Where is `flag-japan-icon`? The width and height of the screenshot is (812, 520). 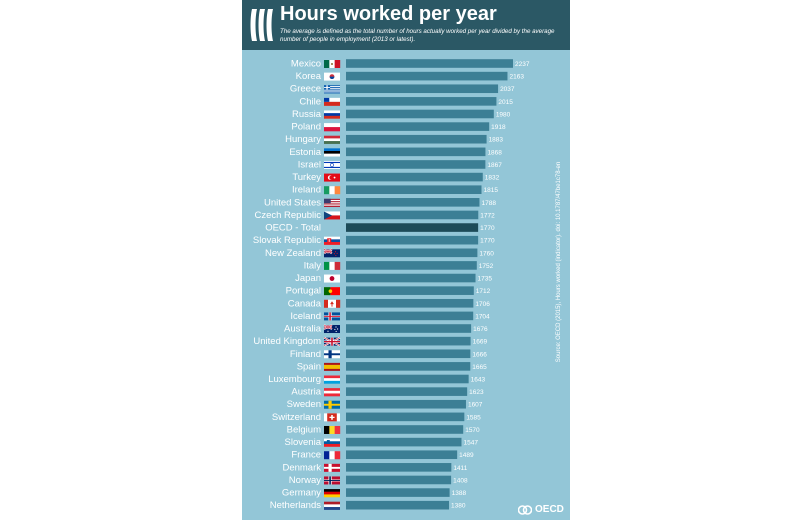 flag-japan-icon is located at coordinates (332, 278).